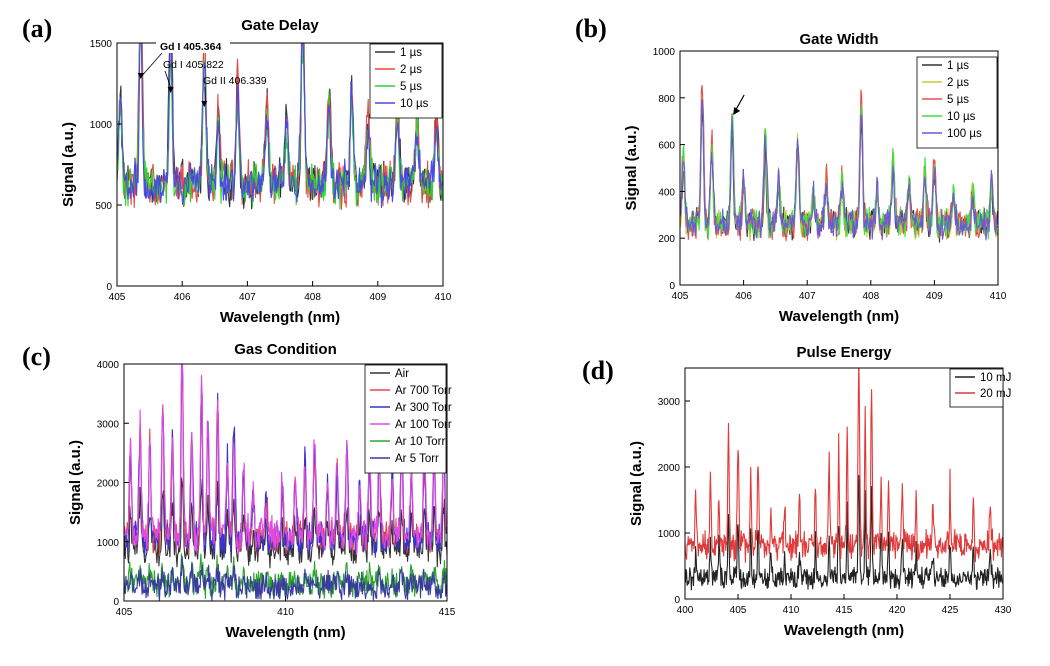  I want to click on x-tick-label: 420, so click(897, 610).